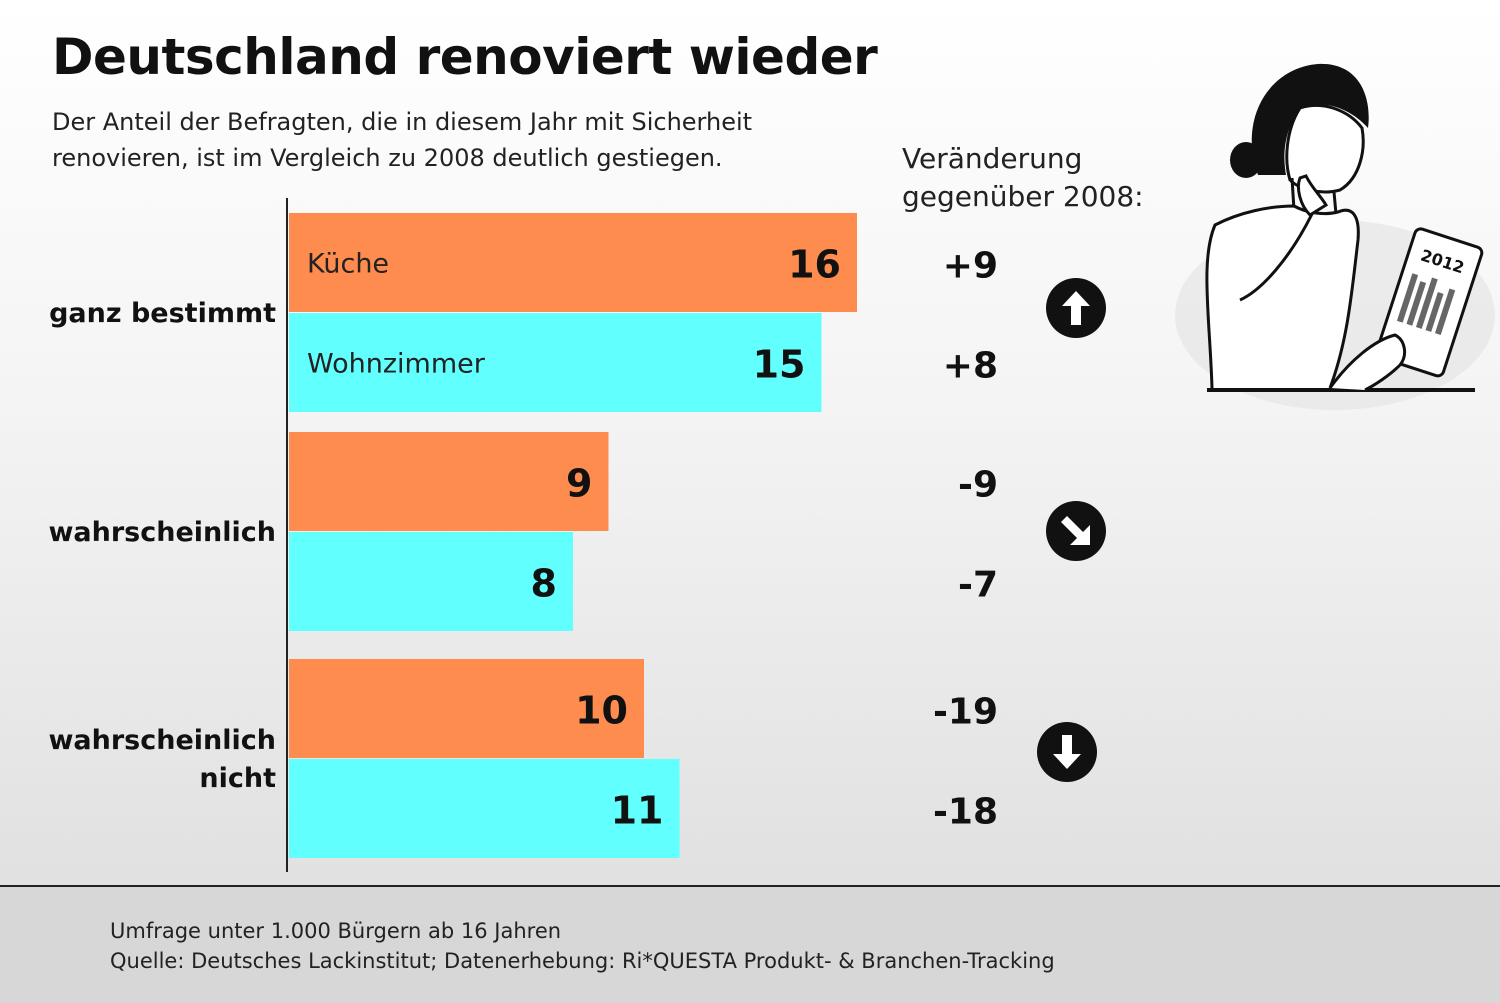 Image resolution: width=1500 pixels, height=1003 pixels. Describe the element at coordinates (1076, 531) in the screenshot. I see `arrow-down-right-icon` at that location.